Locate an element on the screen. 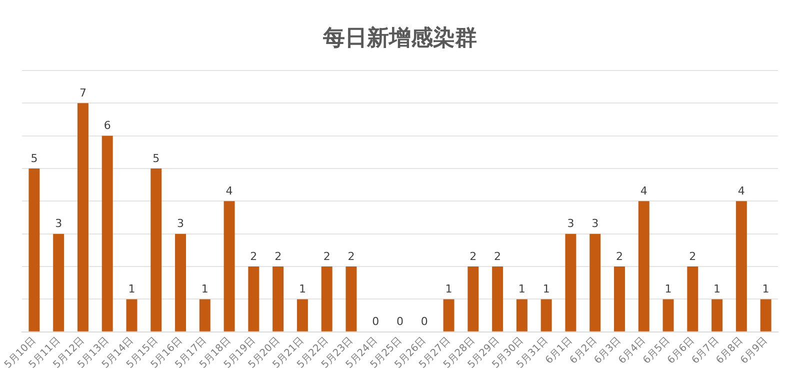  chart-title: 每日新增感染群 is located at coordinates (399, 37).